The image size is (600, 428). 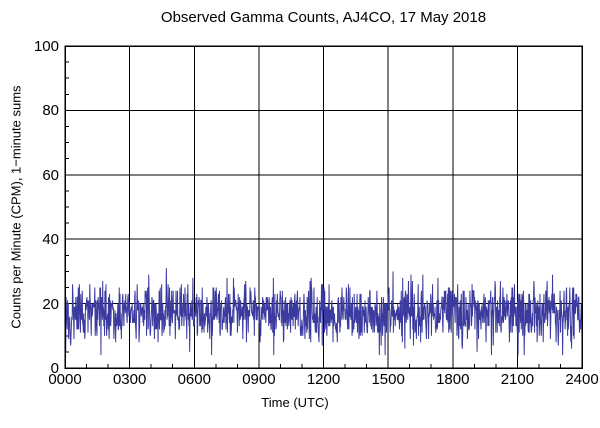 I want to click on y-tick-label: 40, so click(x=50, y=240).